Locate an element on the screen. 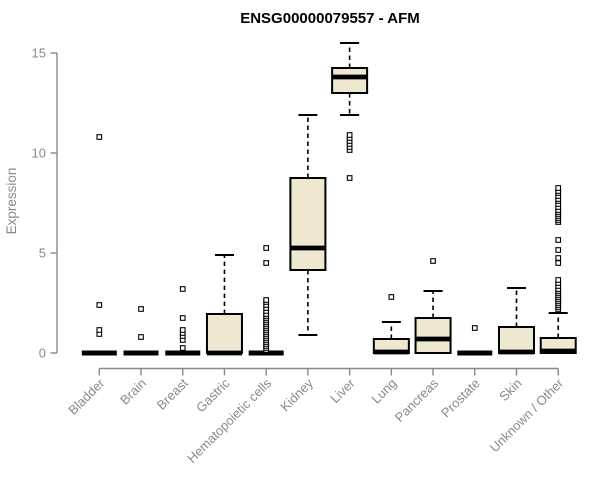 This screenshot has width=600, height=500. x-tick-label-kidney: Kidney is located at coordinates (296, 394).